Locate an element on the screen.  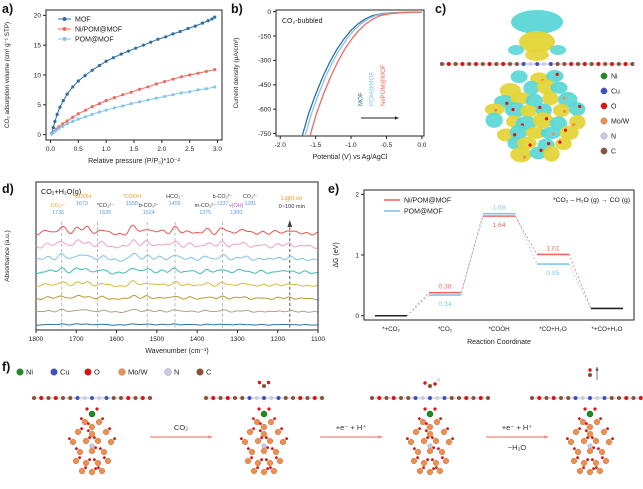
y-tick-label: -150 is located at coordinates (264, 36).